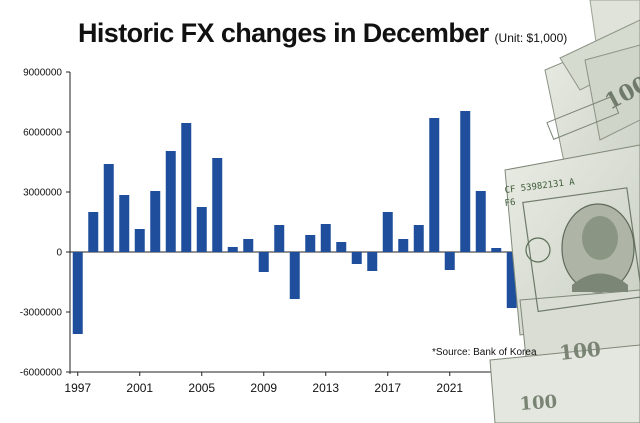 This screenshot has width=640, height=423. Describe the element at coordinates (480, 221) in the screenshot. I see `bar-2023` at that location.